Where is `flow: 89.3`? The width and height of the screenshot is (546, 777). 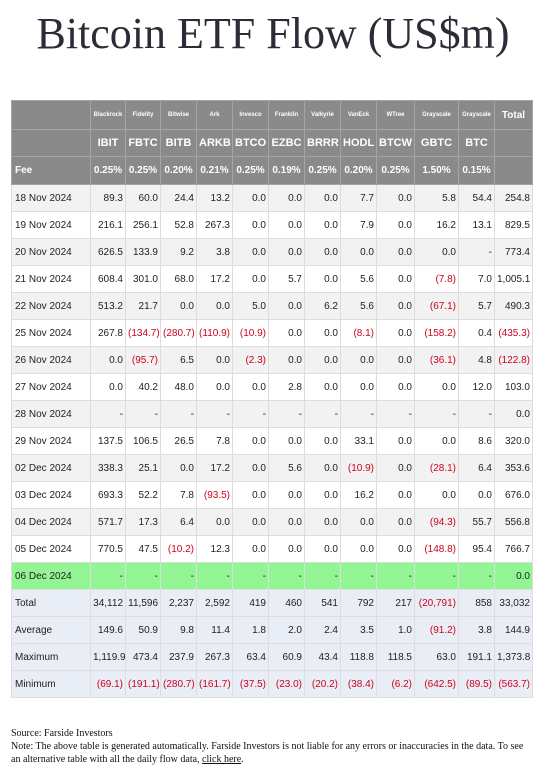
flow: 89.3 is located at coordinates (108, 198).